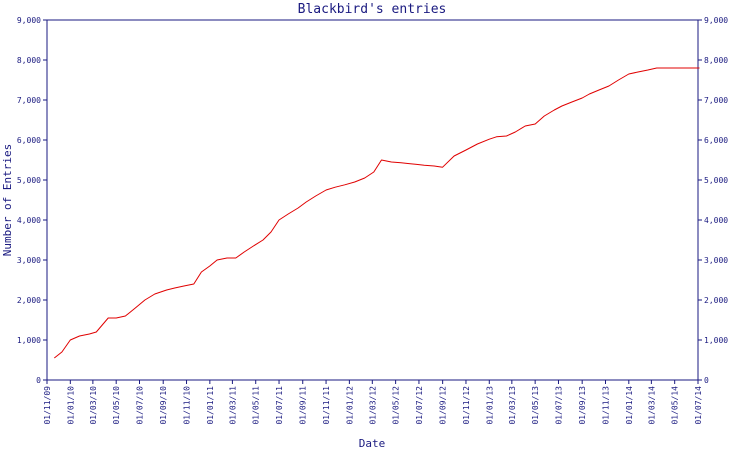 The image size is (750, 450). Describe the element at coordinates (29, 220) in the screenshot. I see `y-tick-label-left: 4,000` at that location.